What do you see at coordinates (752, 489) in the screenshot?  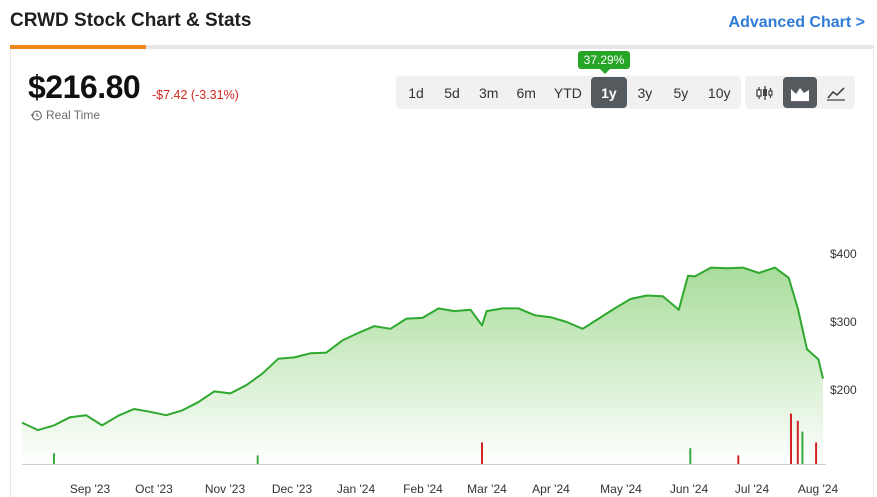 I see `x-tick-label: Jul '24` at bounding box center [752, 489].